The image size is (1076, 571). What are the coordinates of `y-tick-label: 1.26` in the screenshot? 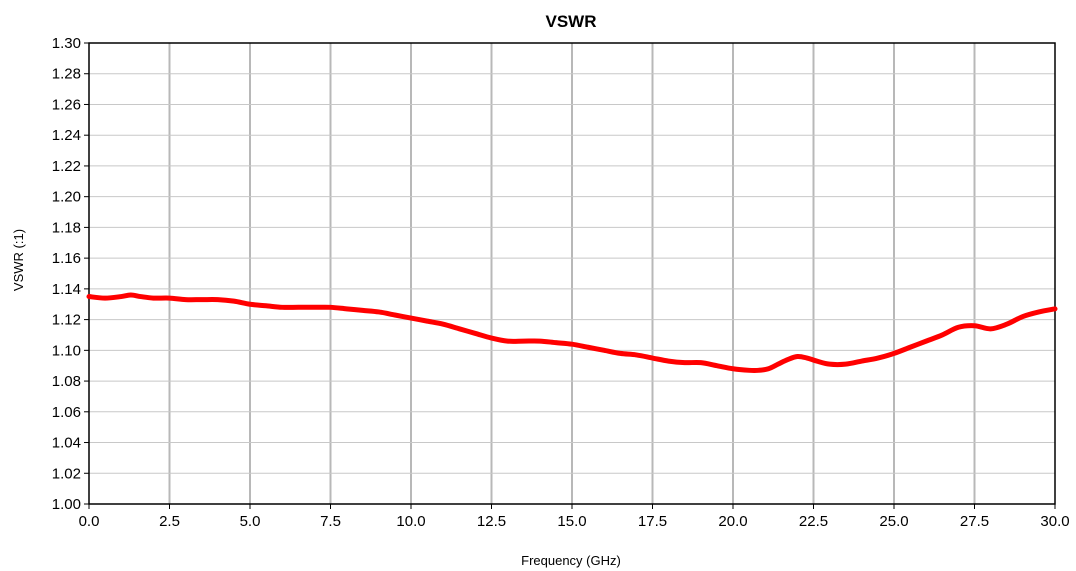 It's located at (66, 104).